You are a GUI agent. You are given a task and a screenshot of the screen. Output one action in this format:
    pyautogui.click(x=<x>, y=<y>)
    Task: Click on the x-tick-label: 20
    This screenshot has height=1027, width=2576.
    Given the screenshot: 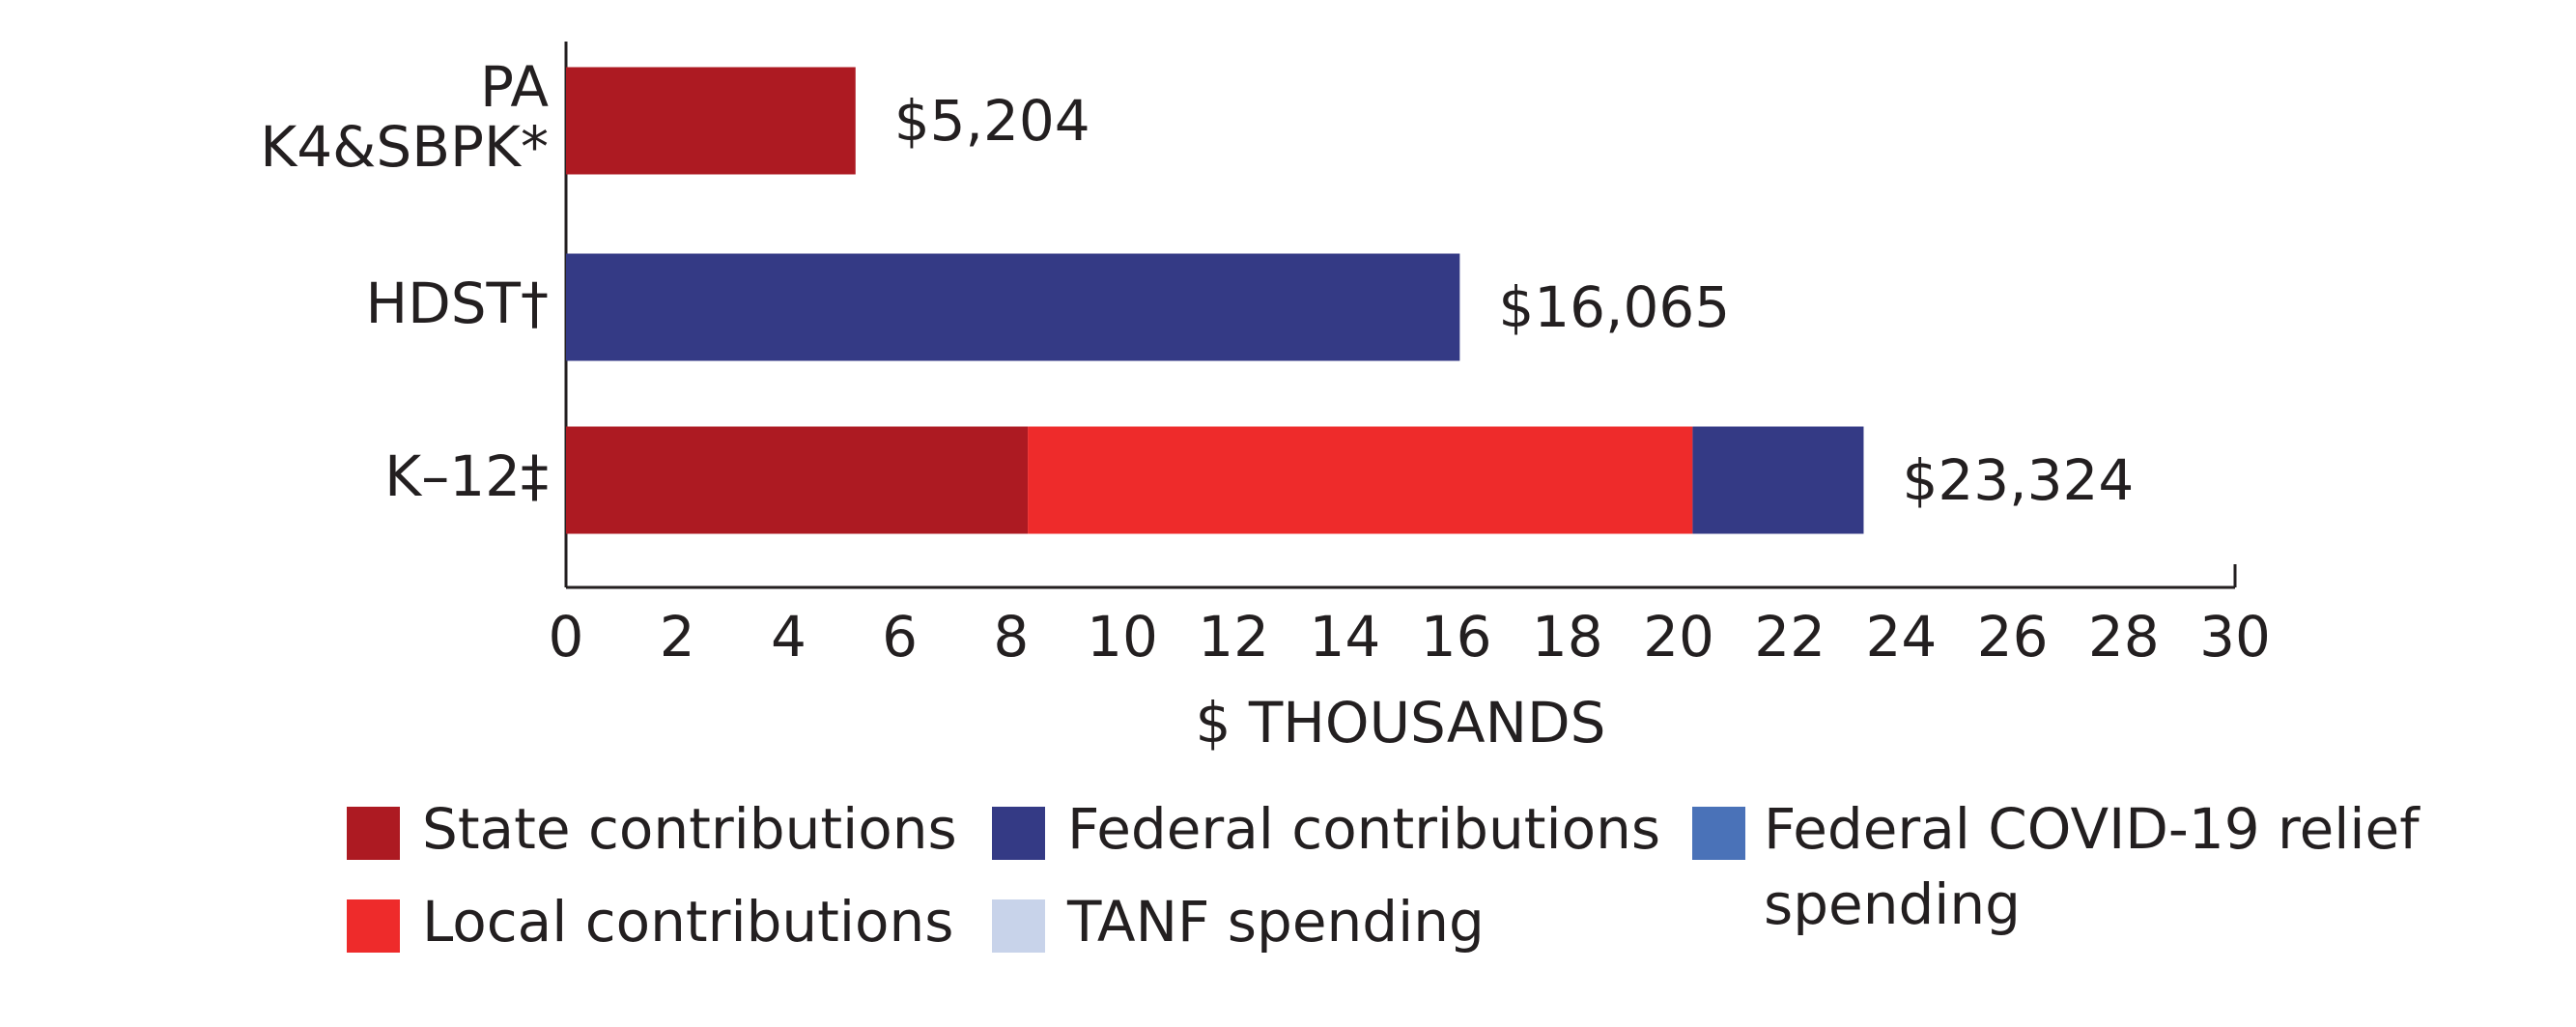 What is the action you would take?
    pyautogui.click(x=1678, y=637)
    